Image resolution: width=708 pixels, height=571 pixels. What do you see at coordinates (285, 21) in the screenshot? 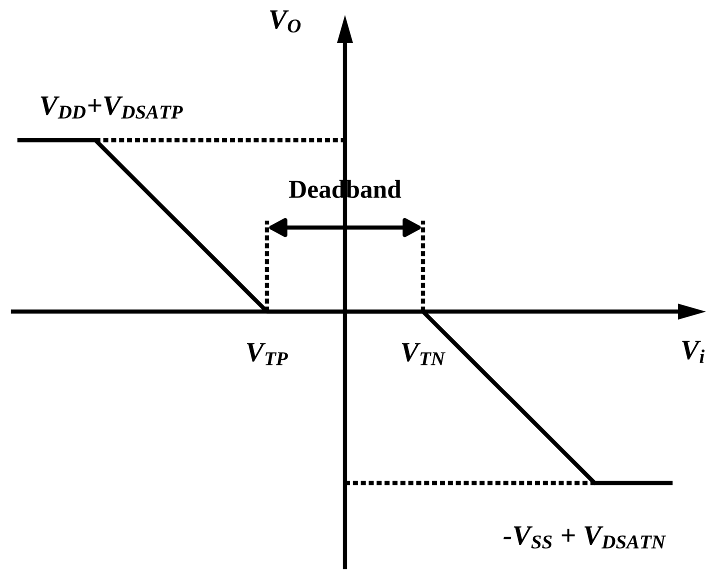
I see `y-axis-title: V$_{O}$` at bounding box center [285, 21].